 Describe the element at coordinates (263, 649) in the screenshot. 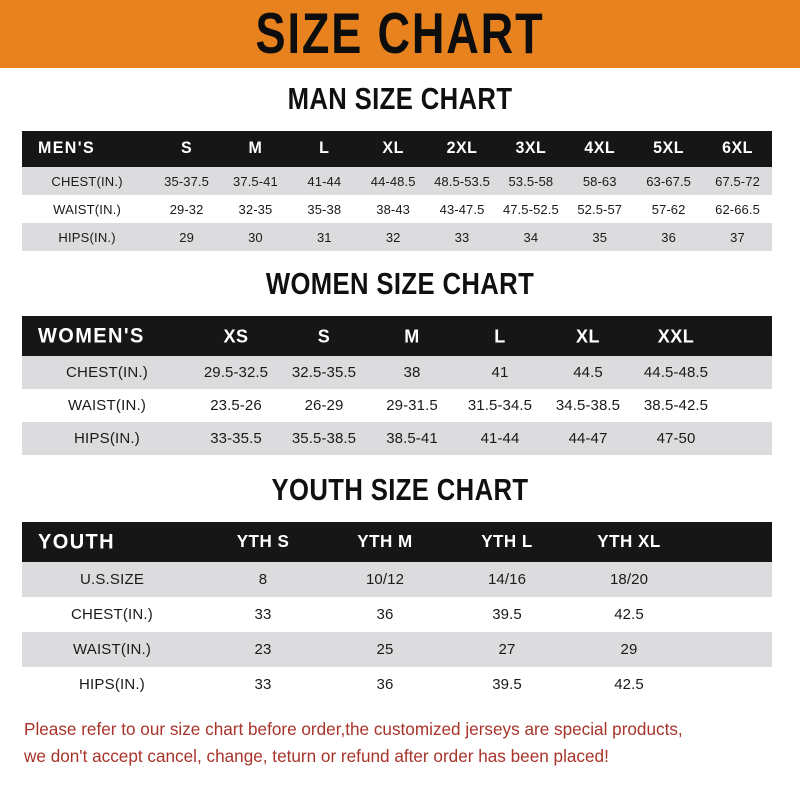

I see `cell-youth-2-0: 23` at that location.